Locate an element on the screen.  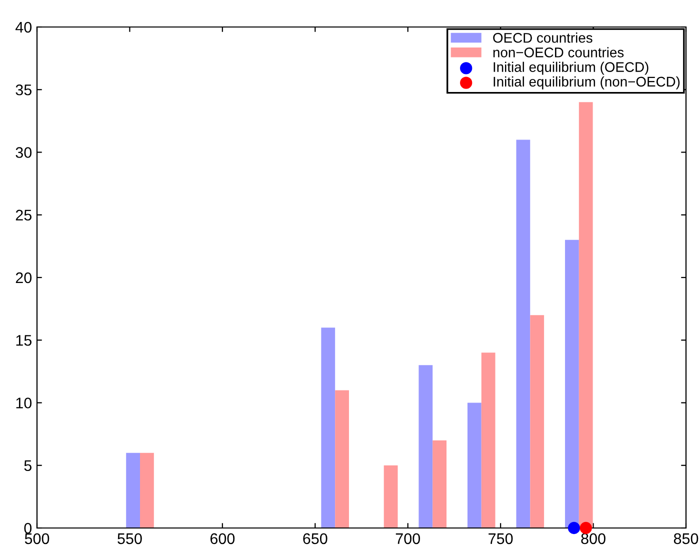
y-tick-label: 5 is located at coordinates (28, 466).